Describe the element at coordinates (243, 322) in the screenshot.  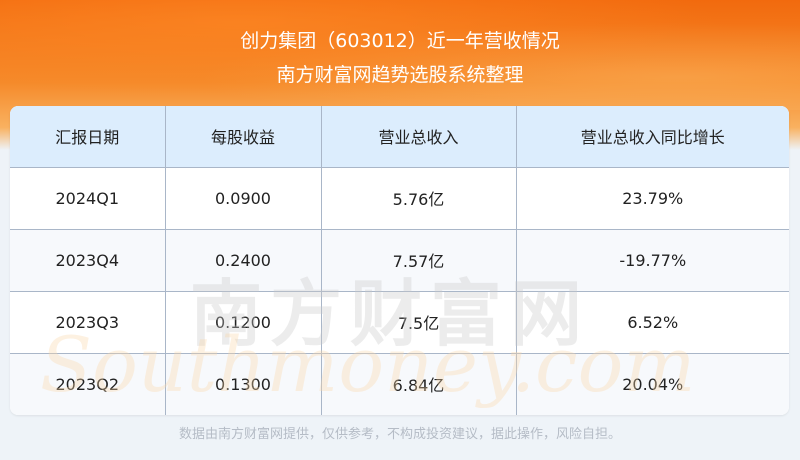
I see `cell-eps: 0.1200` at that location.